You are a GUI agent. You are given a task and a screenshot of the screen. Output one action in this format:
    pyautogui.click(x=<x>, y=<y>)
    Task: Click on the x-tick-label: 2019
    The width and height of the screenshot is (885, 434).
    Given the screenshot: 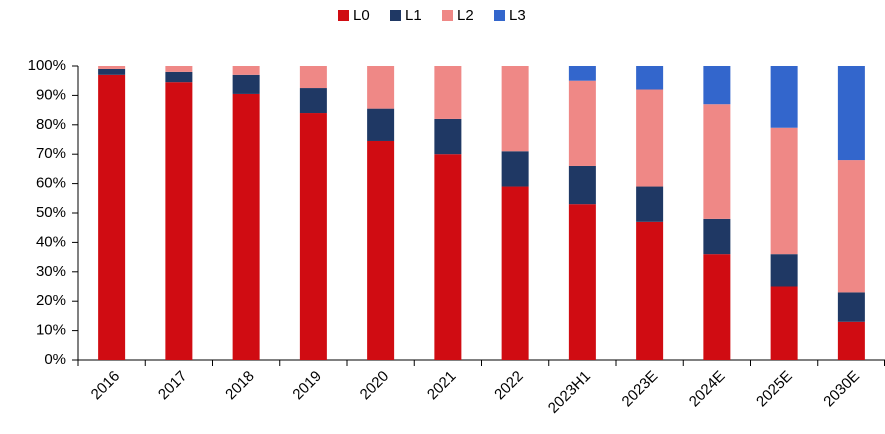 What is the action you would take?
    pyautogui.click(x=307, y=386)
    